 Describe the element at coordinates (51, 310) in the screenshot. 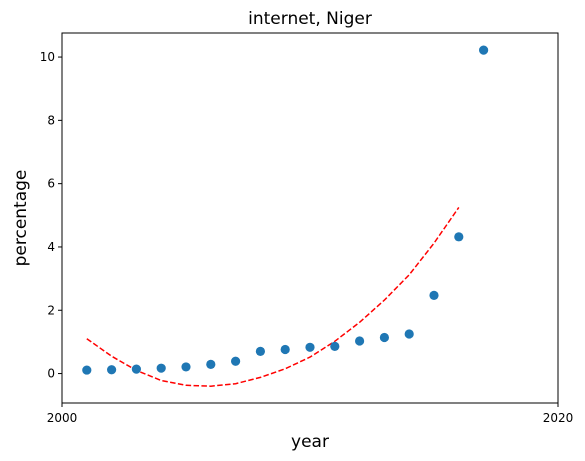

I see `y-tick-label: 2` at that location.